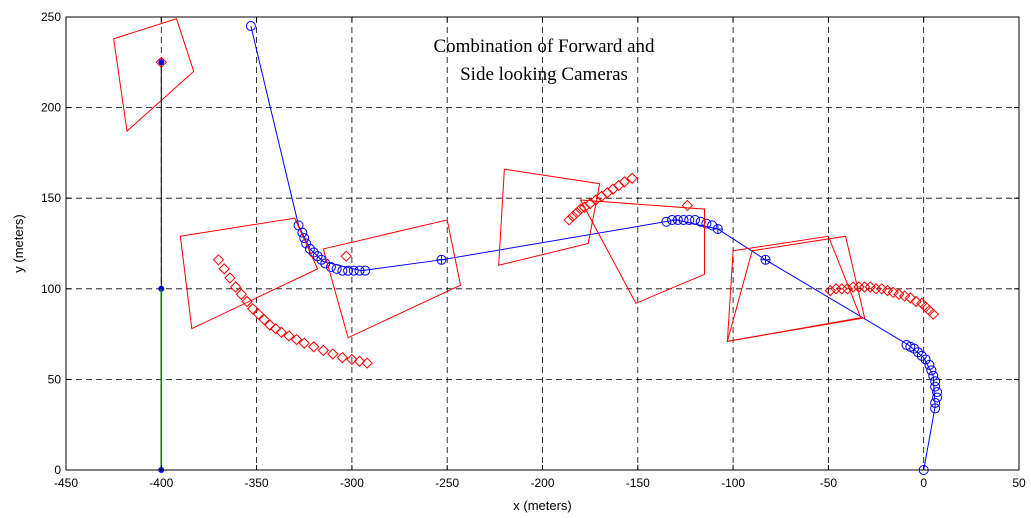 This screenshot has width=1031, height=518. Describe the element at coordinates (51, 198) in the screenshot. I see `y-tick-label: 150` at that location.